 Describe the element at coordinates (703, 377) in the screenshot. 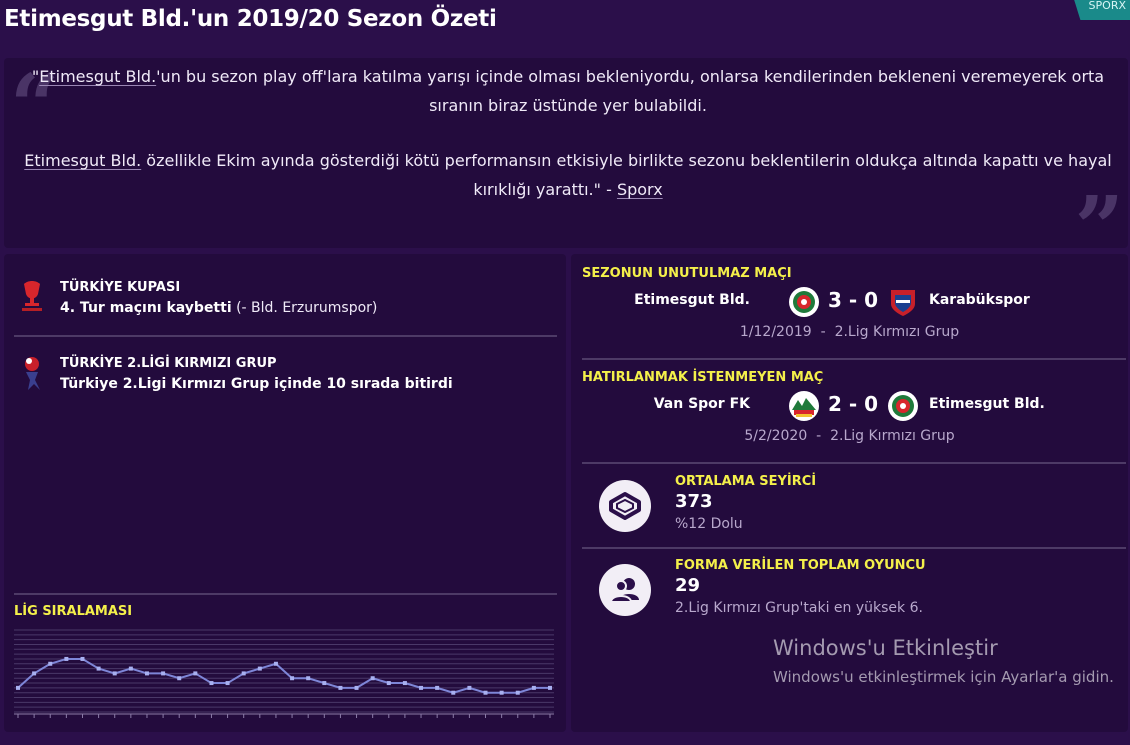

I see `forgettable-match-label: HATIRLANMAK İSTENMEYEN MAÇ` at that location.